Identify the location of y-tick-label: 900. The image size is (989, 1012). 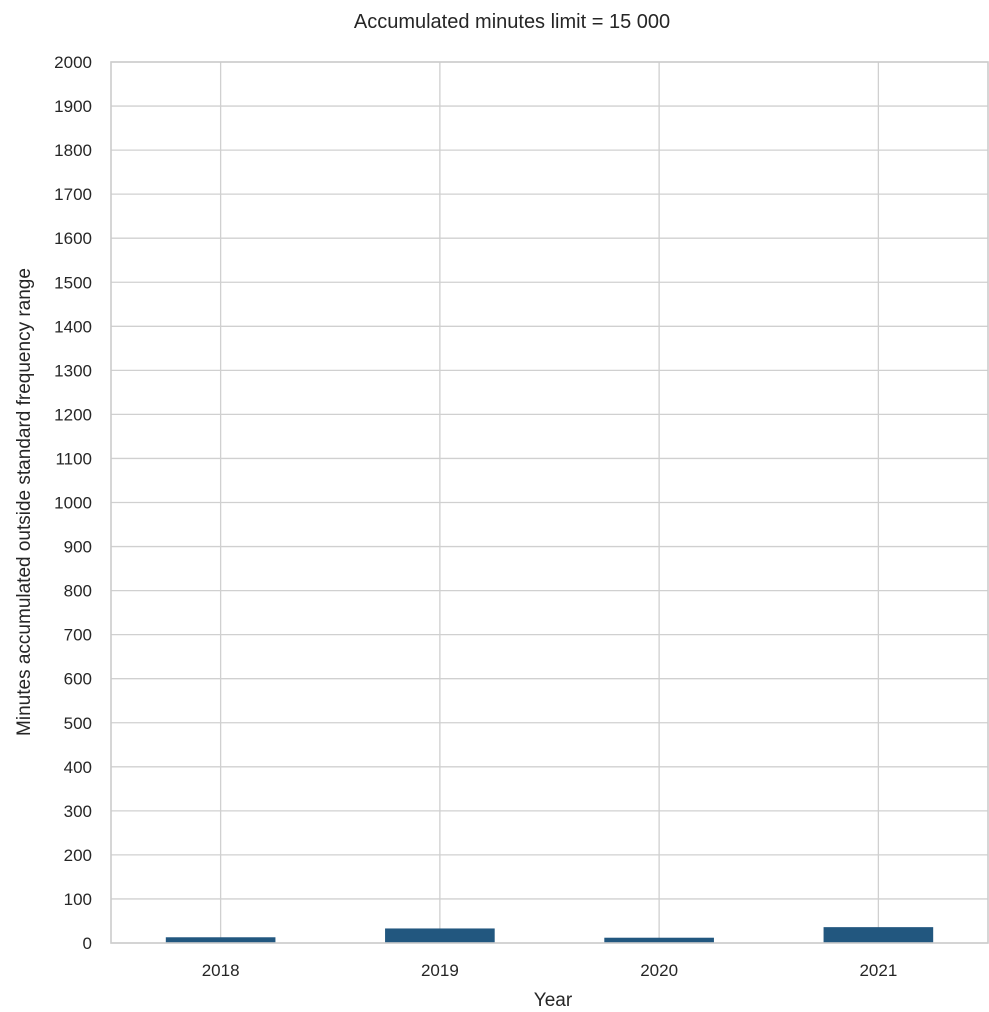
(78, 547).